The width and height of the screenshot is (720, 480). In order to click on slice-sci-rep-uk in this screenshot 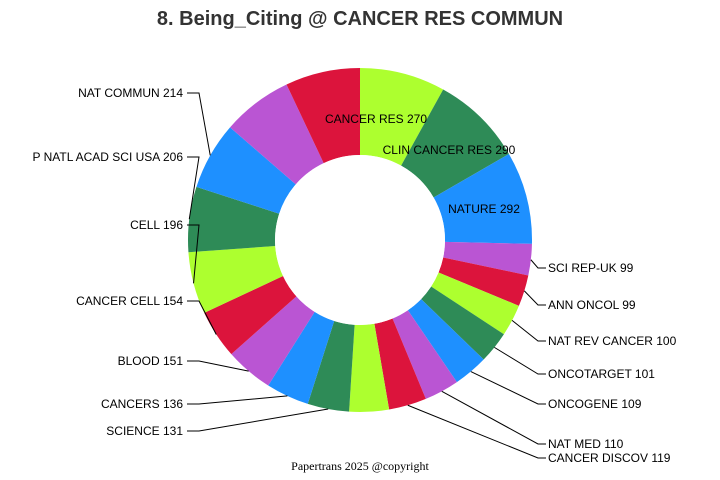, I will do `click(487, 258)`.